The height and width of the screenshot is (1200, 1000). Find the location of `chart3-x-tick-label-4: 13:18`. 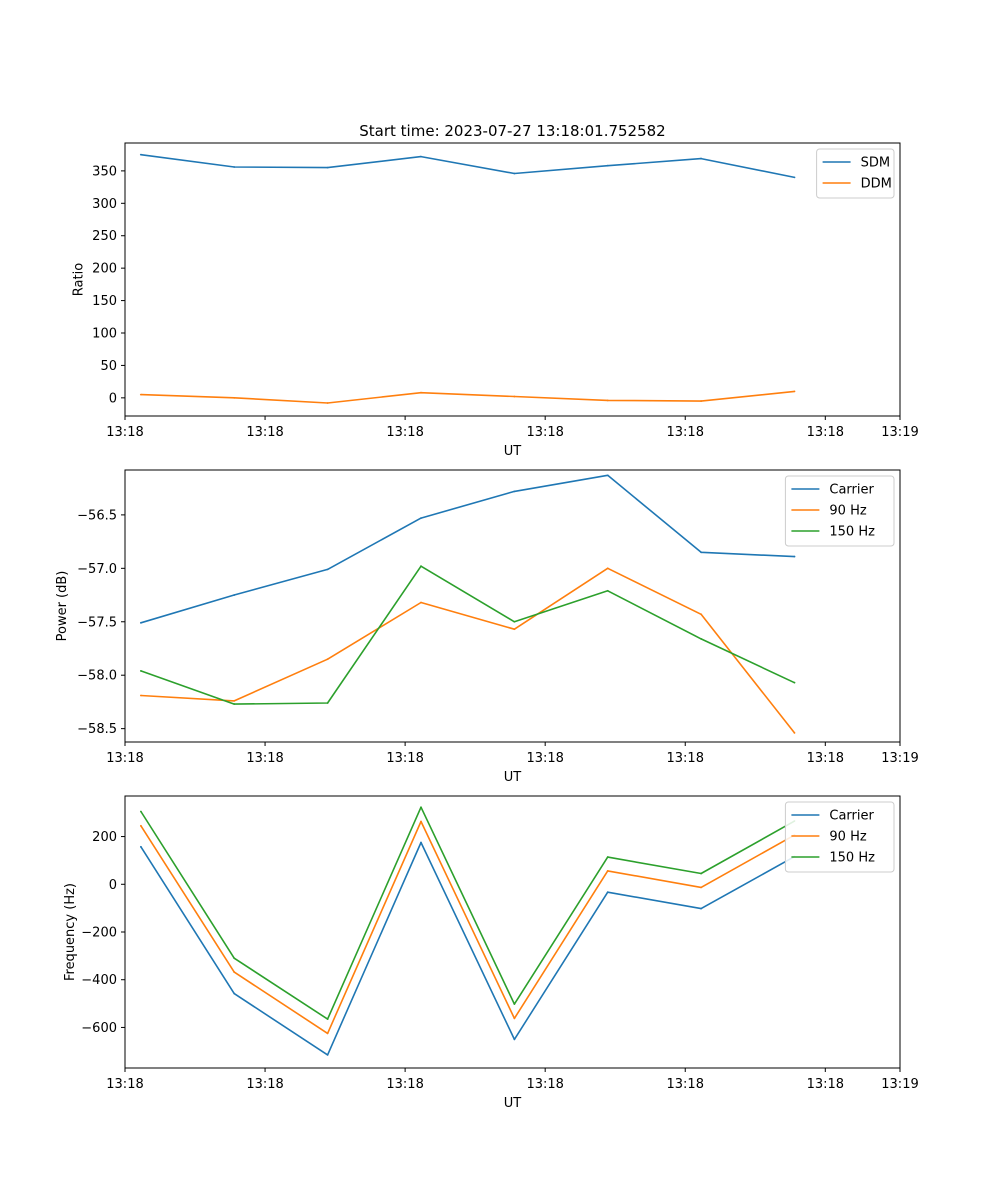

chart3-x-tick-label-4: 13:18 is located at coordinates (685, 1084).